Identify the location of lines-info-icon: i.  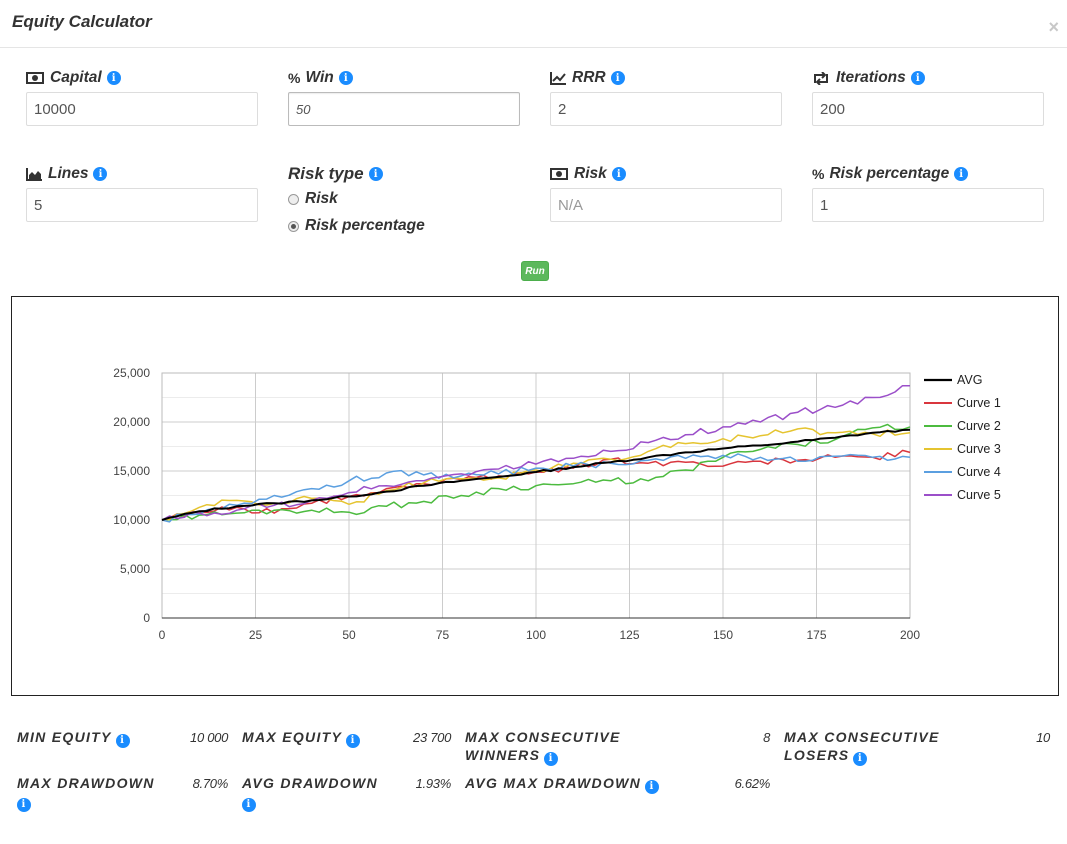
(100, 174).